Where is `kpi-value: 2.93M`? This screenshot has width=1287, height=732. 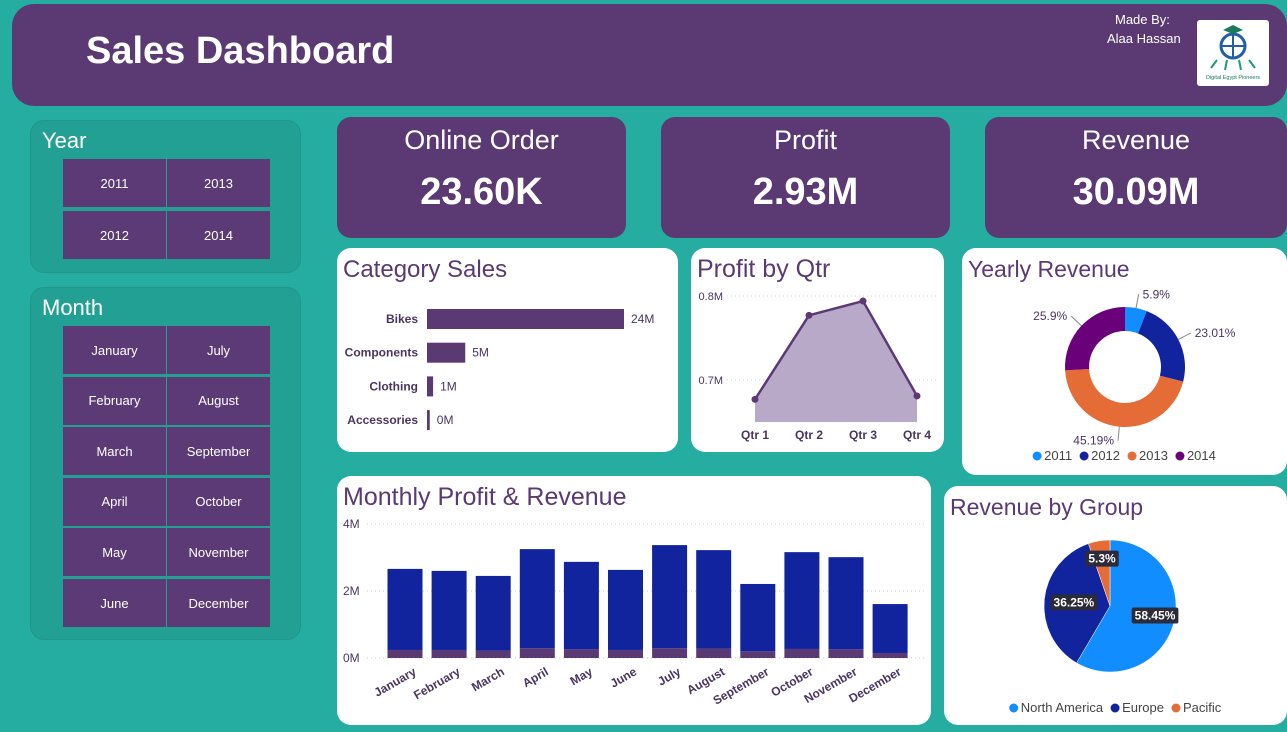 kpi-value: 2.93M is located at coordinates (805, 192).